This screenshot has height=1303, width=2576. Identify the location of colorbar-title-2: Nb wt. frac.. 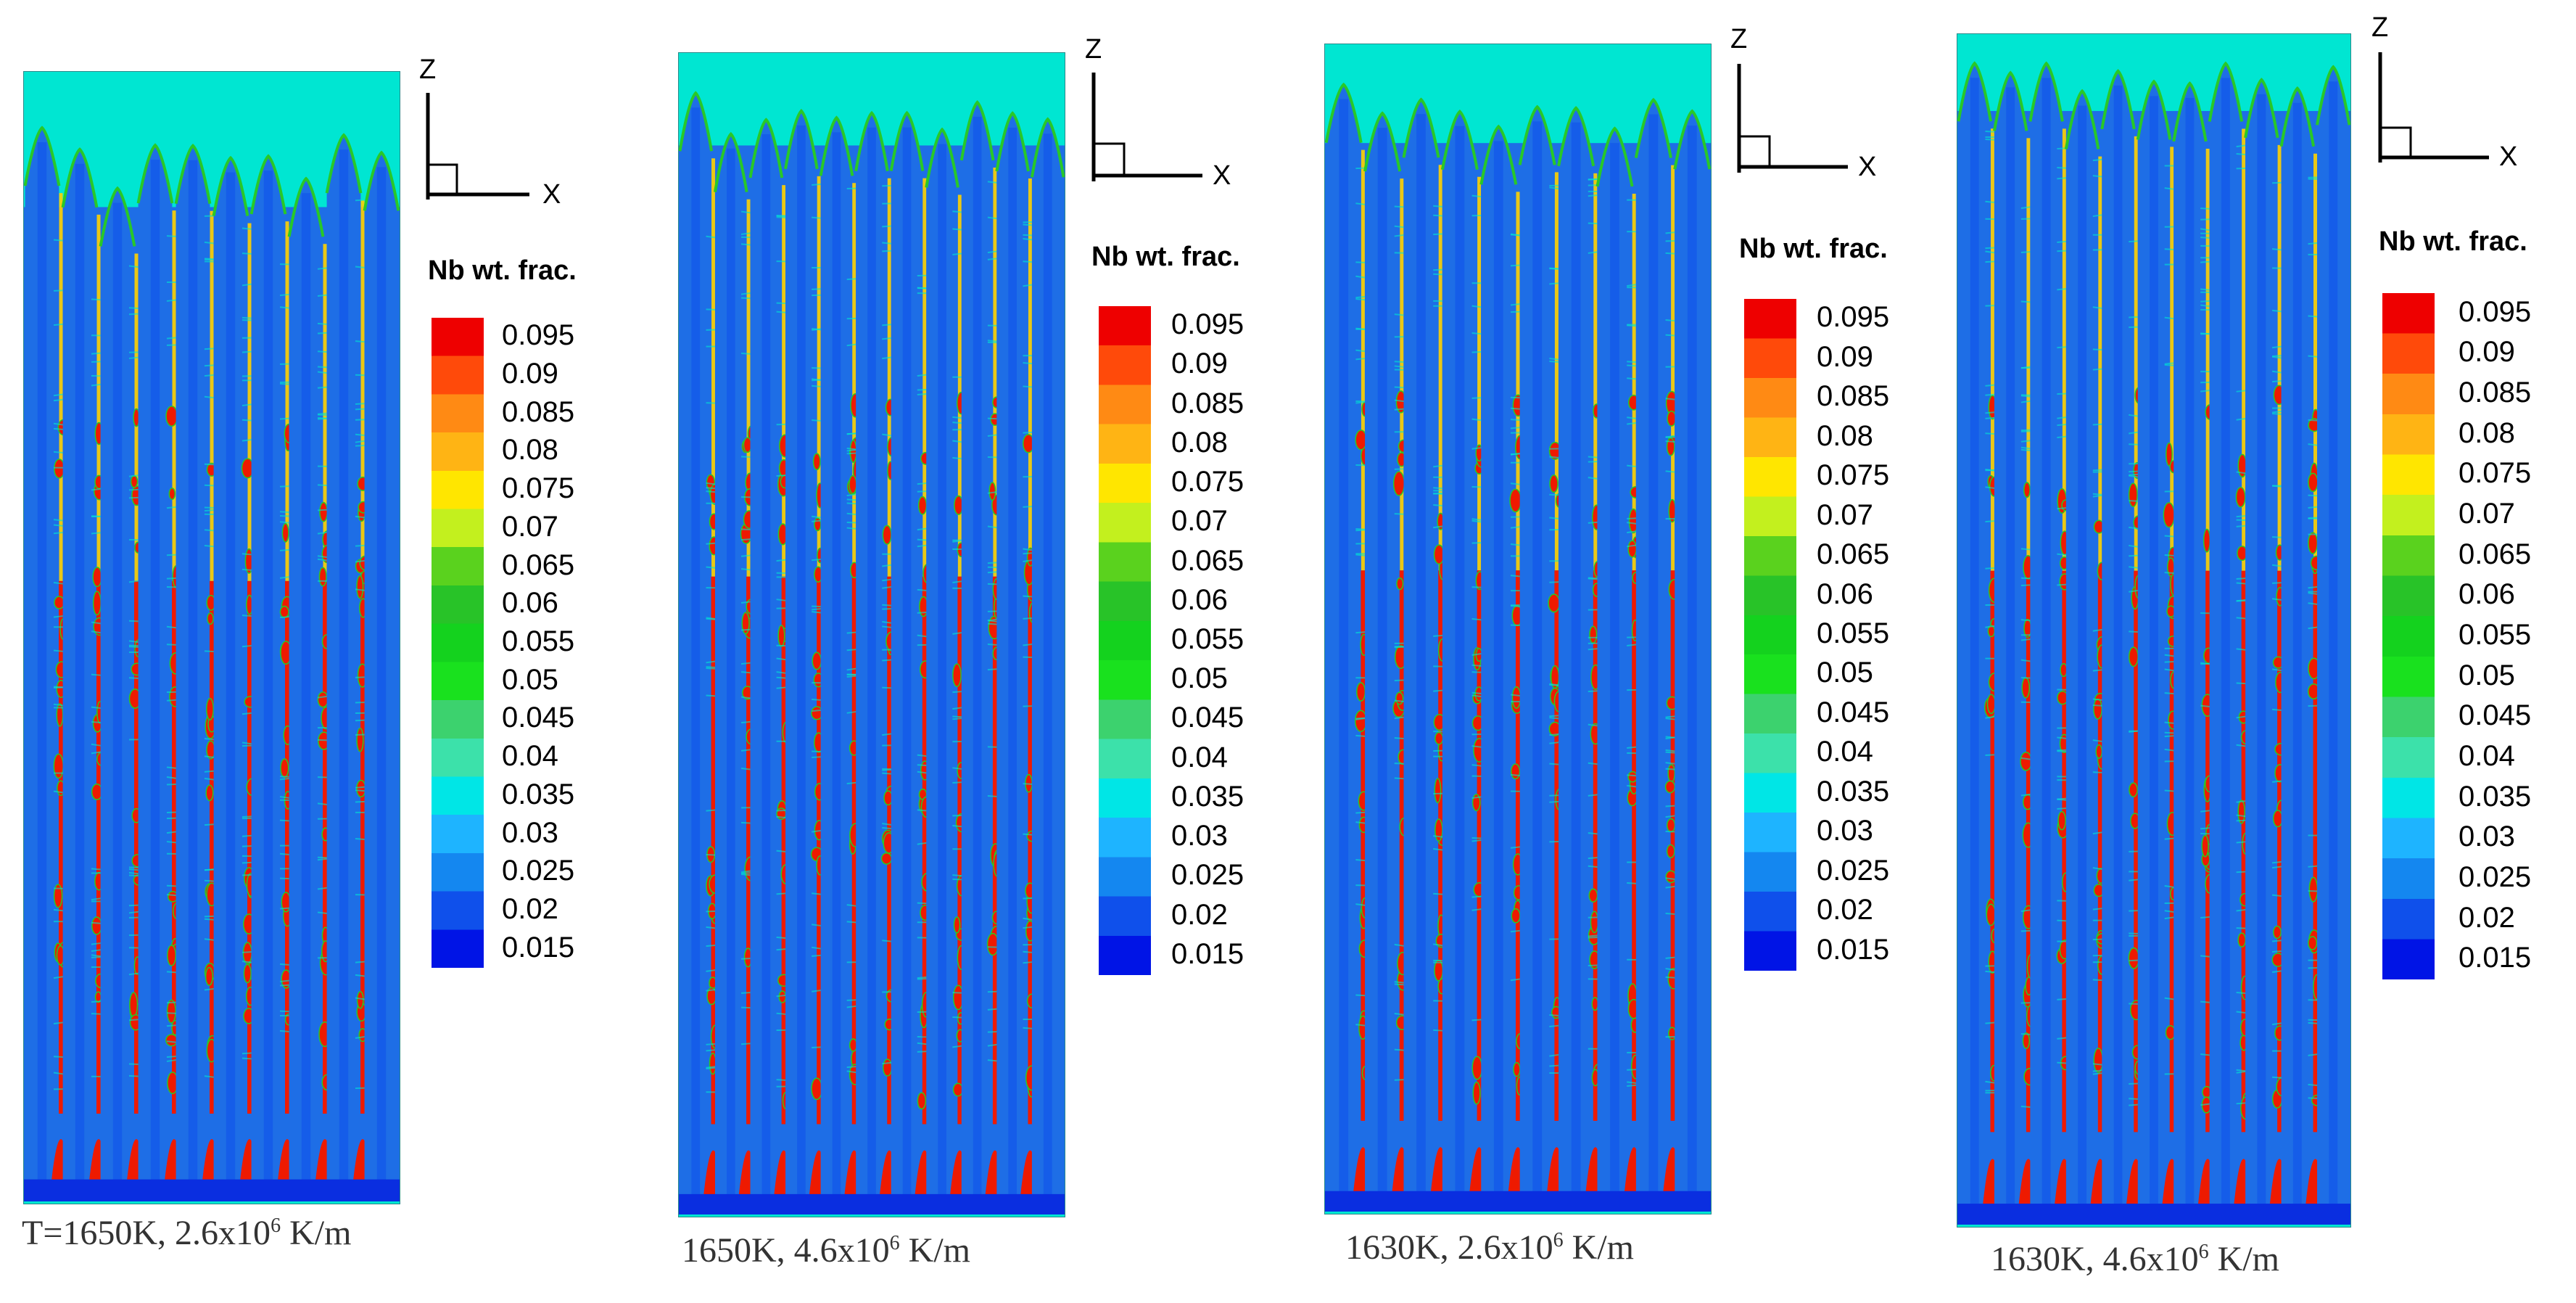
(1165, 257).